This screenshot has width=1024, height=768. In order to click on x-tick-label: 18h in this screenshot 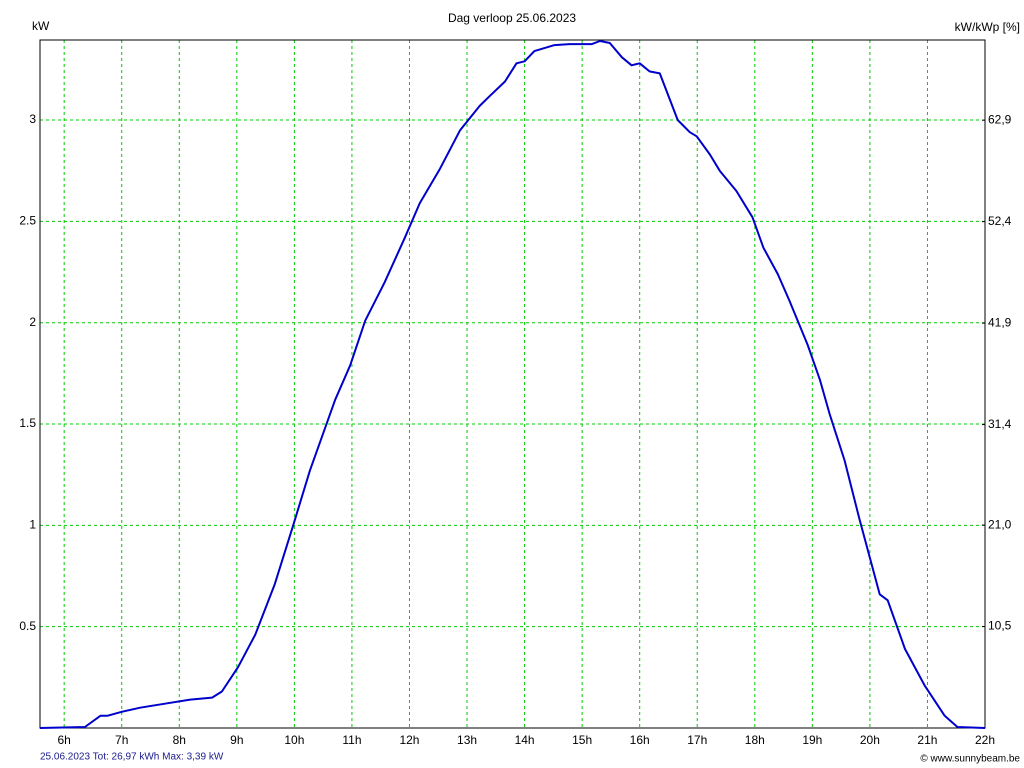, I will do `click(755, 740)`.